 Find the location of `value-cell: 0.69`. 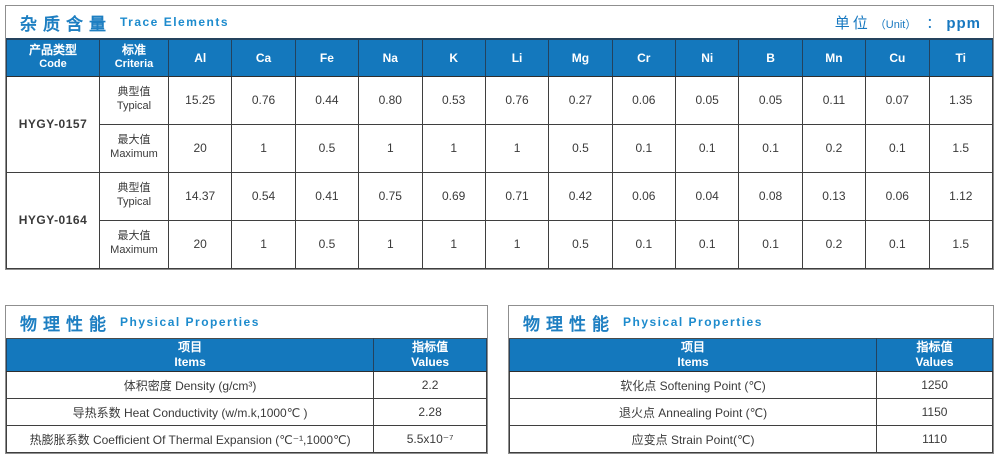

value-cell: 0.69 is located at coordinates (453, 196).